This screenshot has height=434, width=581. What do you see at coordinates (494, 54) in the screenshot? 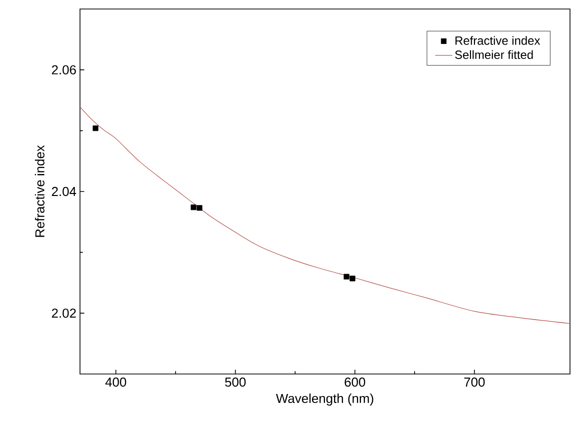
I see `legend-label: Sellmeier fitted` at bounding box center [494, 54].